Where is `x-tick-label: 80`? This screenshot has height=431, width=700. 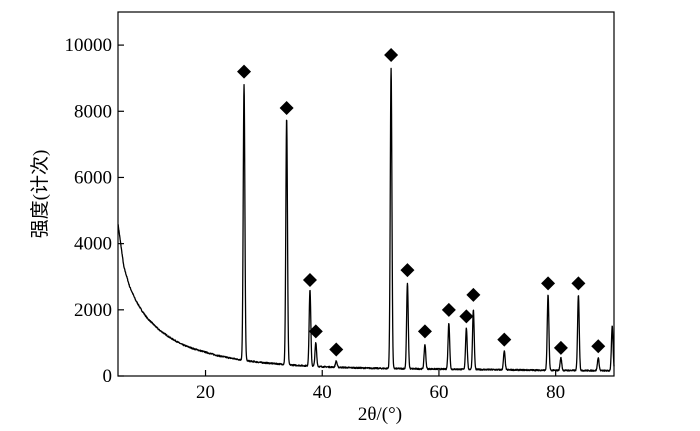
x-tick-label: 80 is located at coordinates (555, 392).